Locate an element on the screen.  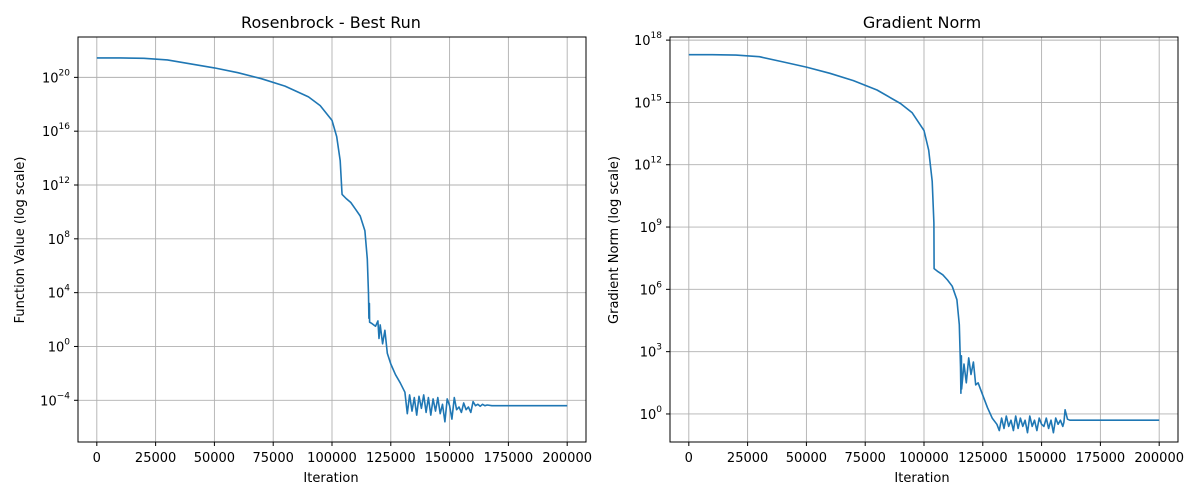
y-tick-label: 10³ is located at coordinates (651, 352).